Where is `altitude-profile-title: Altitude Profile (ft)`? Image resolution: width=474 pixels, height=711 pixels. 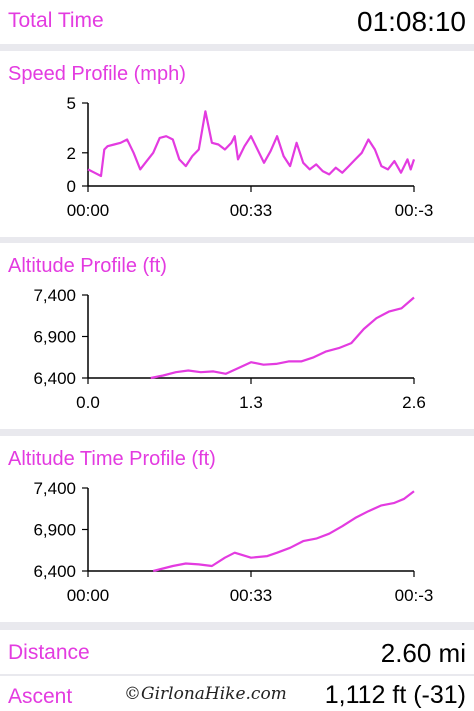
altitude-profile-title: Altitude Profile (ft) is located at coordinates (87, 266).